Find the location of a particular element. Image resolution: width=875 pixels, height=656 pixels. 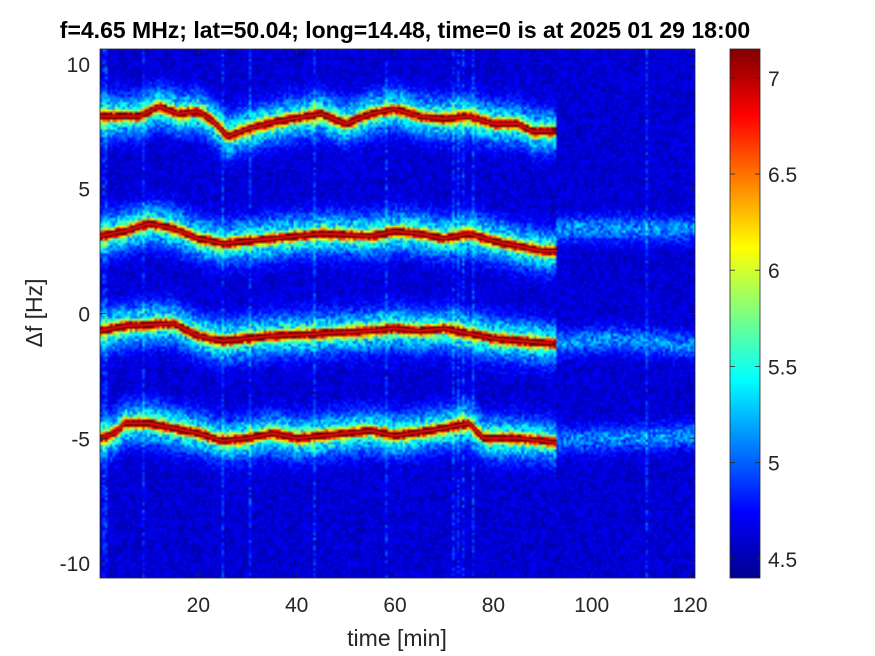

x-tick-label: 120 is located at coordinates (690, 605).